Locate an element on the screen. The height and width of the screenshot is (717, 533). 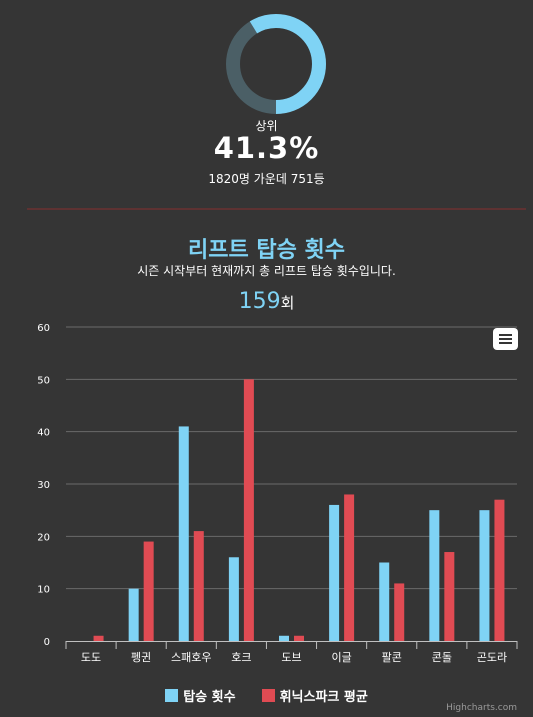
y-tick-label: 60 is located at coordinates (43, 328).